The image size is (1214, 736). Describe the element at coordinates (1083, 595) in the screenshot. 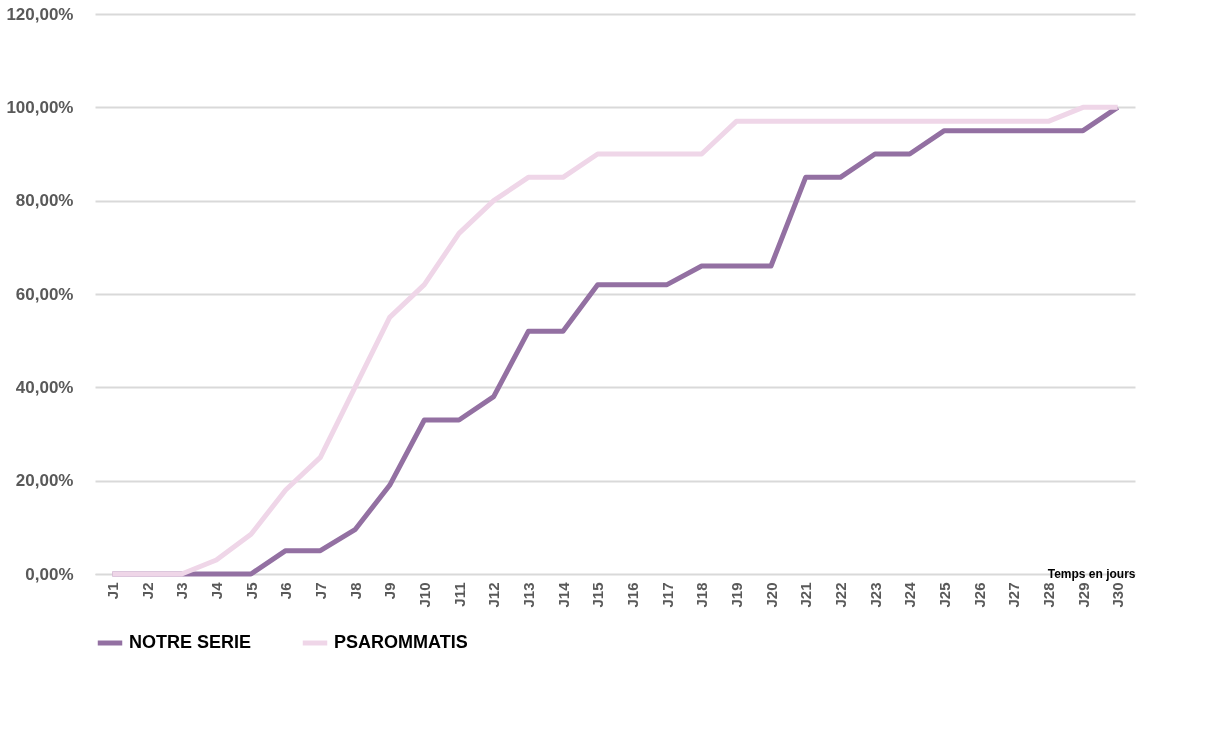

I see `x-tick-label: J29` at that location.